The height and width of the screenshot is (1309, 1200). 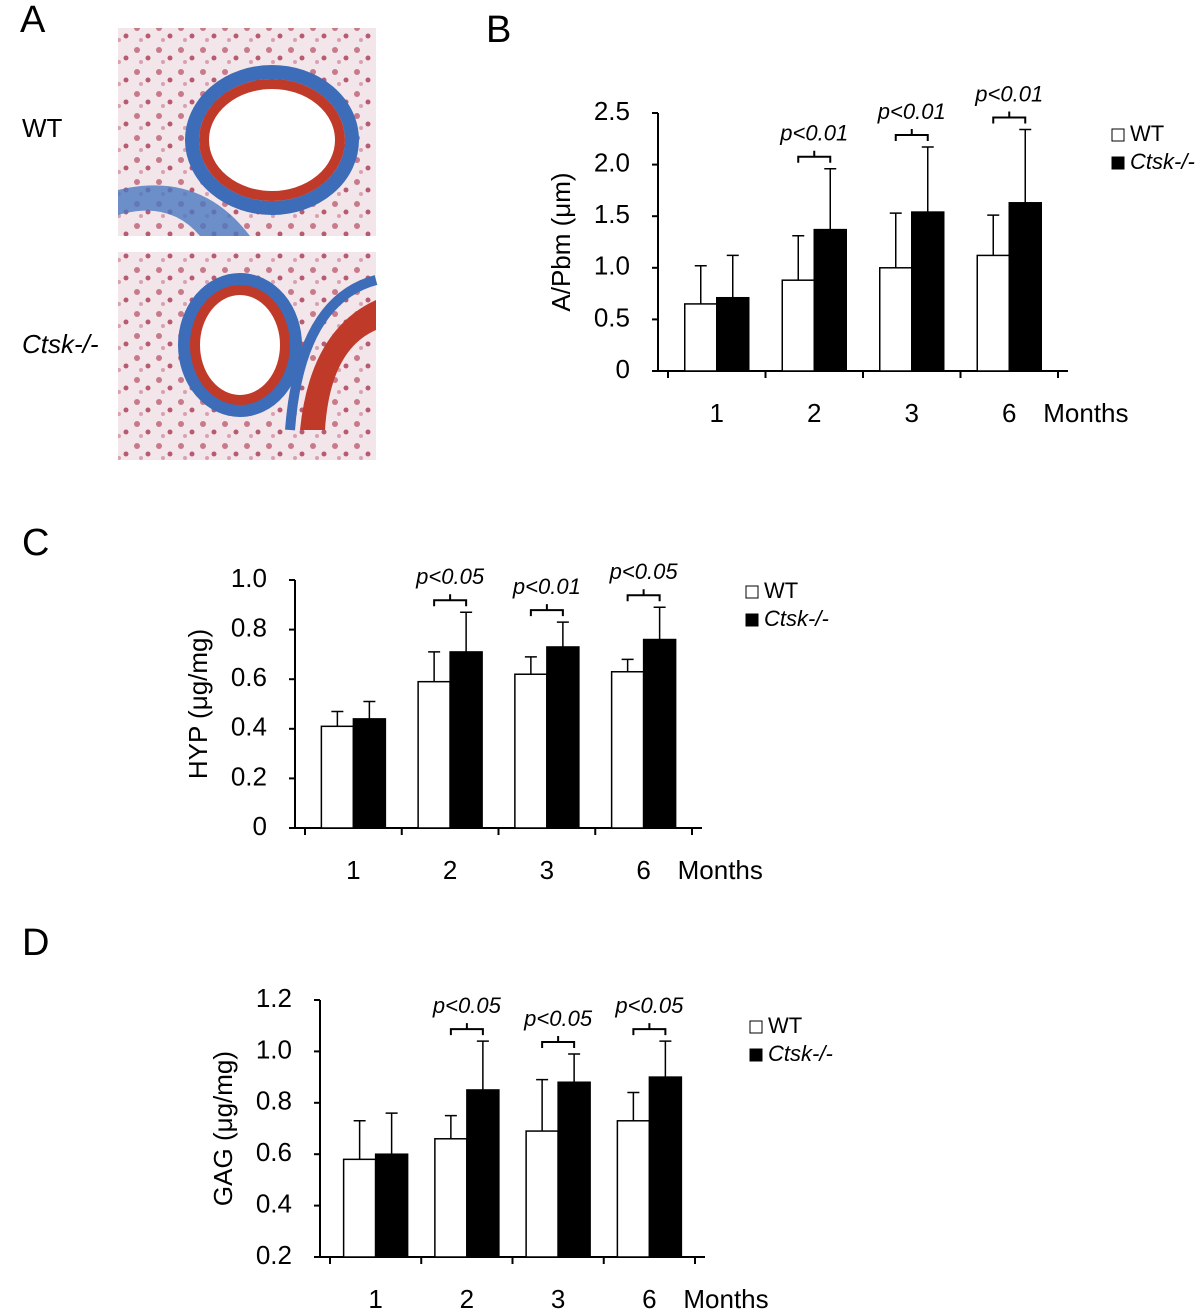 I want to click on y-tick-label: 0.5, so click(x=612, y=317).